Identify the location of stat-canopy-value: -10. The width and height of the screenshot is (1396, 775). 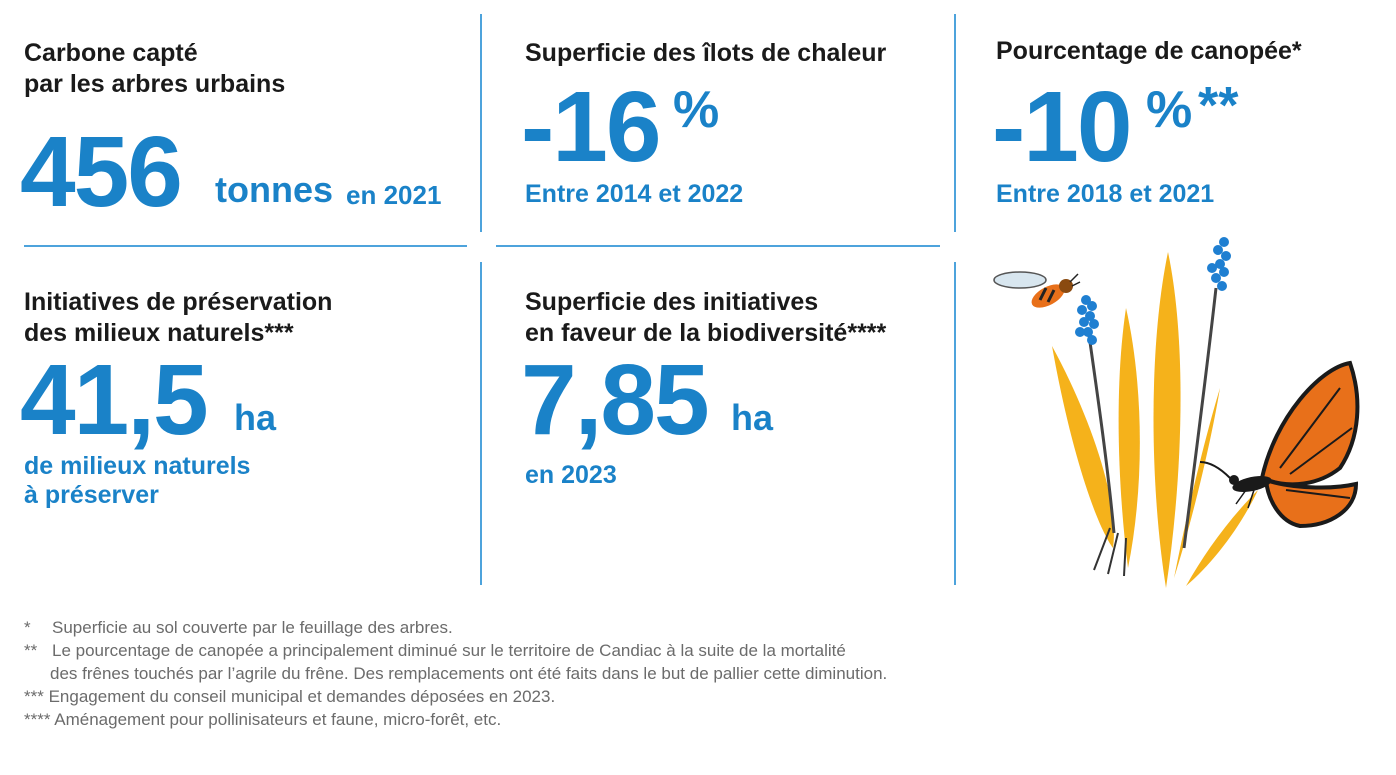
(1062, 127).